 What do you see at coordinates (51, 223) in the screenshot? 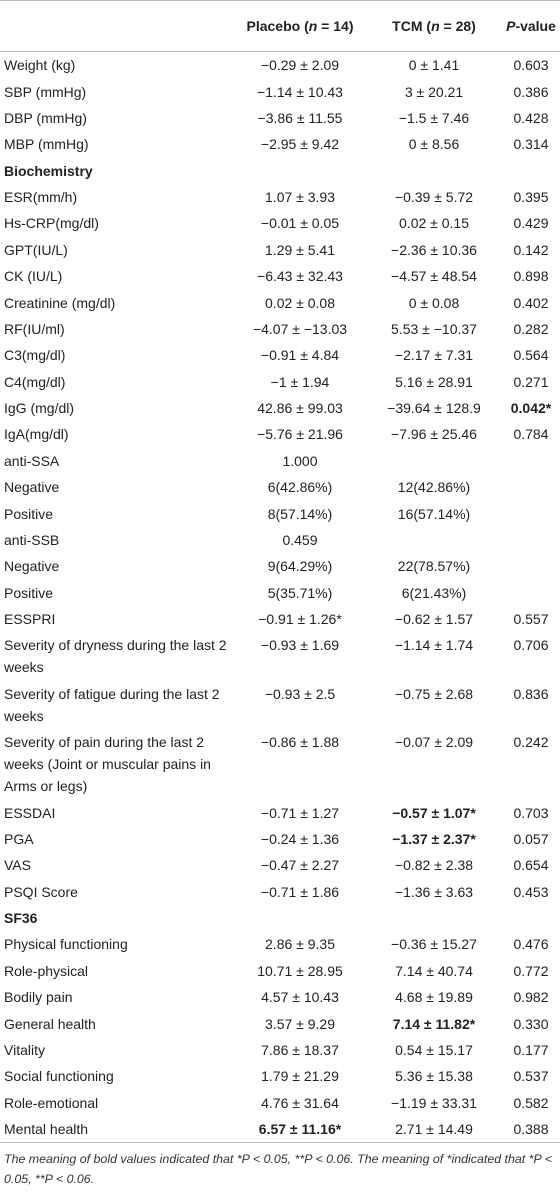
I see `row-label: Hs-CRP(mg/dl)` at bounding box center [51, 223].